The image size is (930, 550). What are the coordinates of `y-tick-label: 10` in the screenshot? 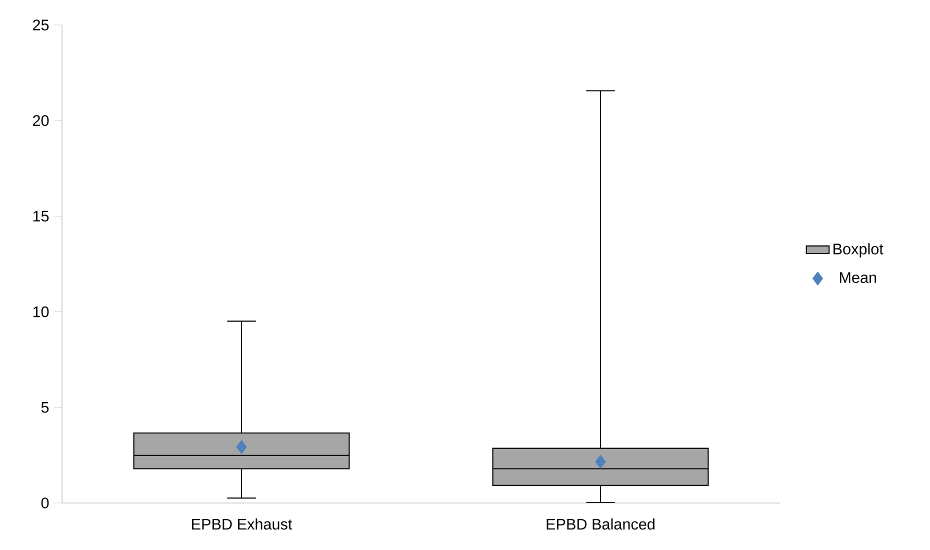 It's located at (41, 312).